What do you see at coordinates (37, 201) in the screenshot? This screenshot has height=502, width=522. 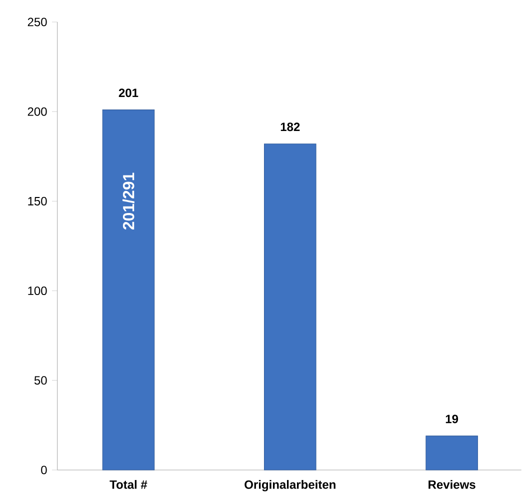 I see `y-tick-label: 150` at bounding box center [37, 201].